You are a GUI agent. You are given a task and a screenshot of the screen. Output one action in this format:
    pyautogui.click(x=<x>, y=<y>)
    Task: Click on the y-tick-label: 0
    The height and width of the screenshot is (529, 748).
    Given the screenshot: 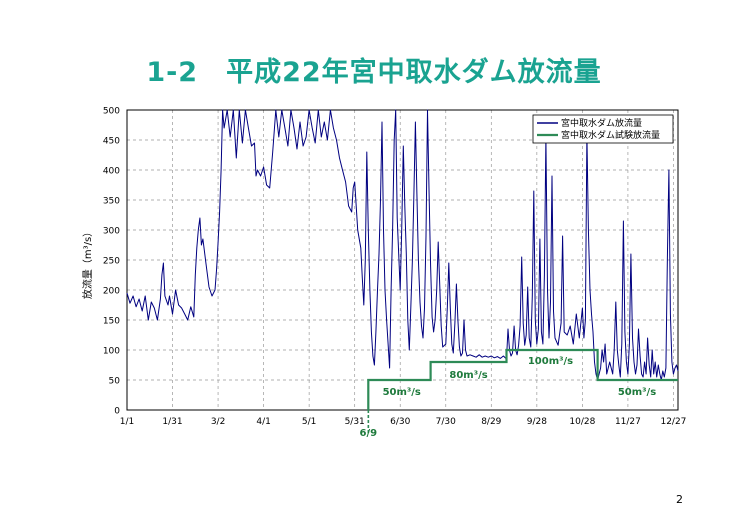 What is the action you would take?
    pyautogui.click(x=117, y=412)
    